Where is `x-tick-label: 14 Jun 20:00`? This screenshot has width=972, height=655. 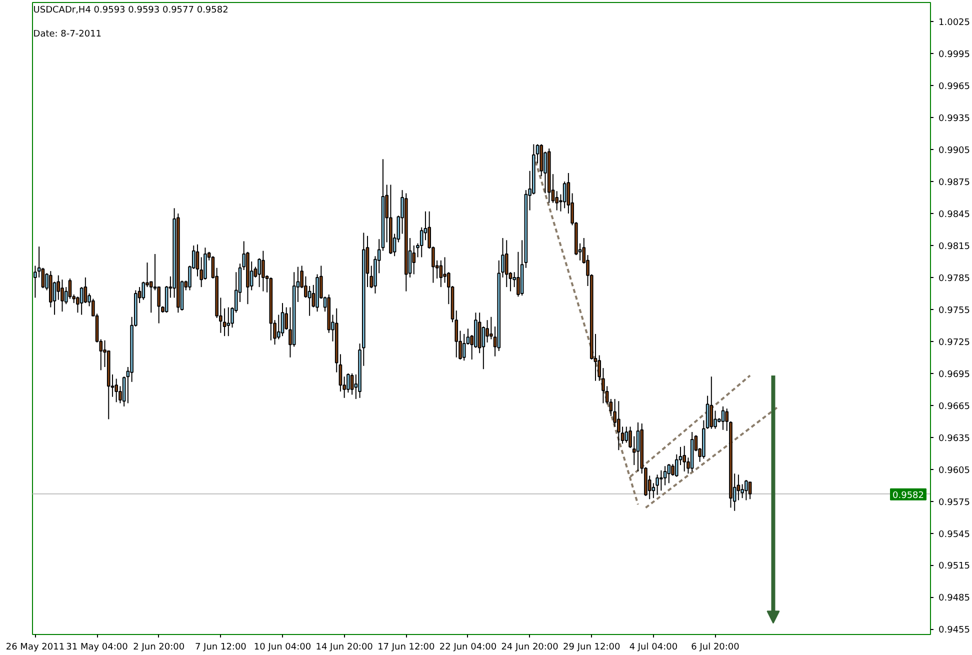
x-tick-label: 14 Jun 20:00 is located at coordinates (345, 647).